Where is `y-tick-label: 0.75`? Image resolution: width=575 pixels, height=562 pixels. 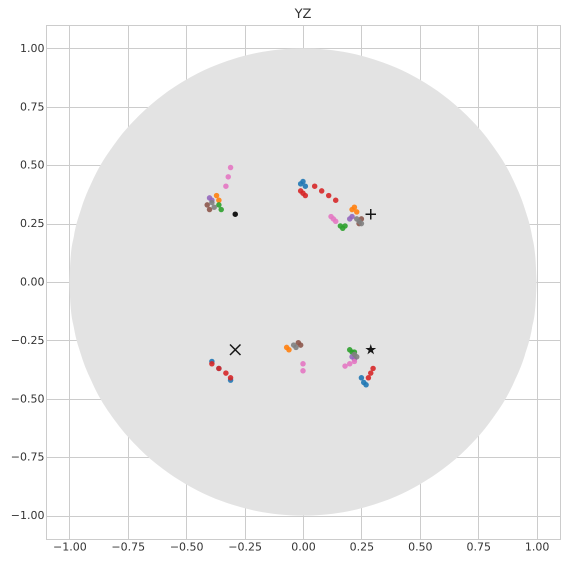 y-tick-label: 0.75 is located at coordinates (32, 107).